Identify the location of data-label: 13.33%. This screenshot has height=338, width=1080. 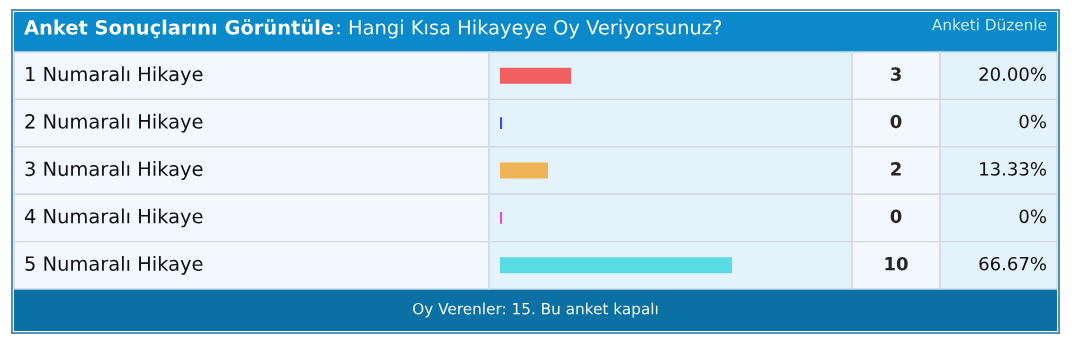
(1013, 169).